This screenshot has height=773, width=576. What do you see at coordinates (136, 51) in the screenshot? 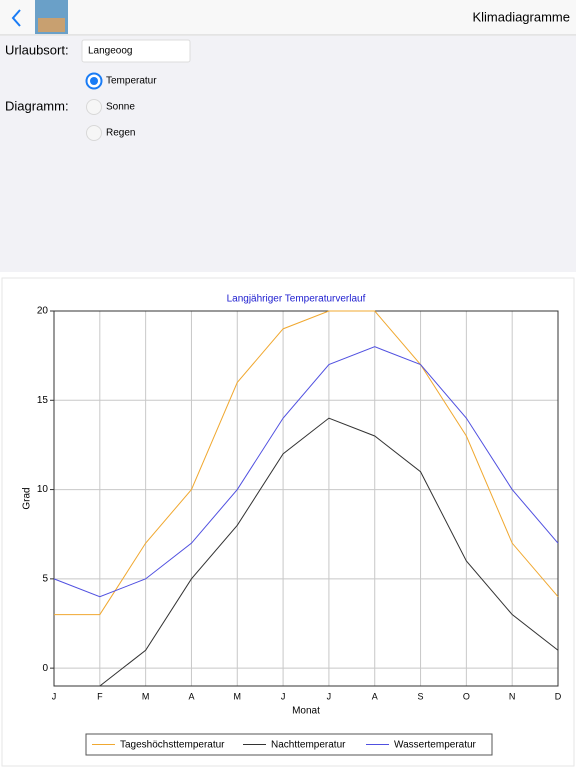
I see `location-input` at bounding box center [136, 51].